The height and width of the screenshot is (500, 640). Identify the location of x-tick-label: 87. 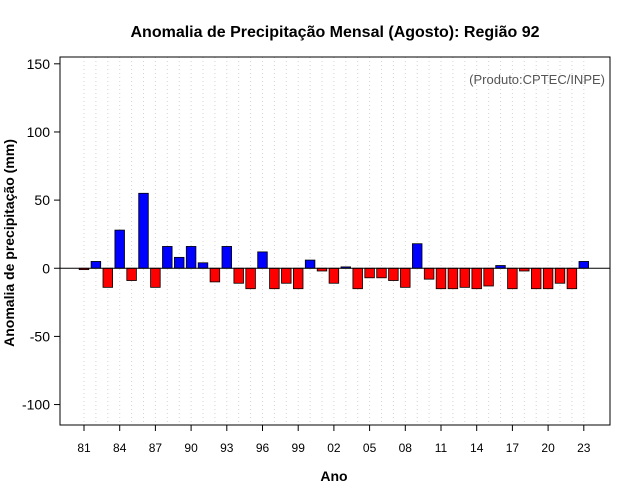
(156, 448).